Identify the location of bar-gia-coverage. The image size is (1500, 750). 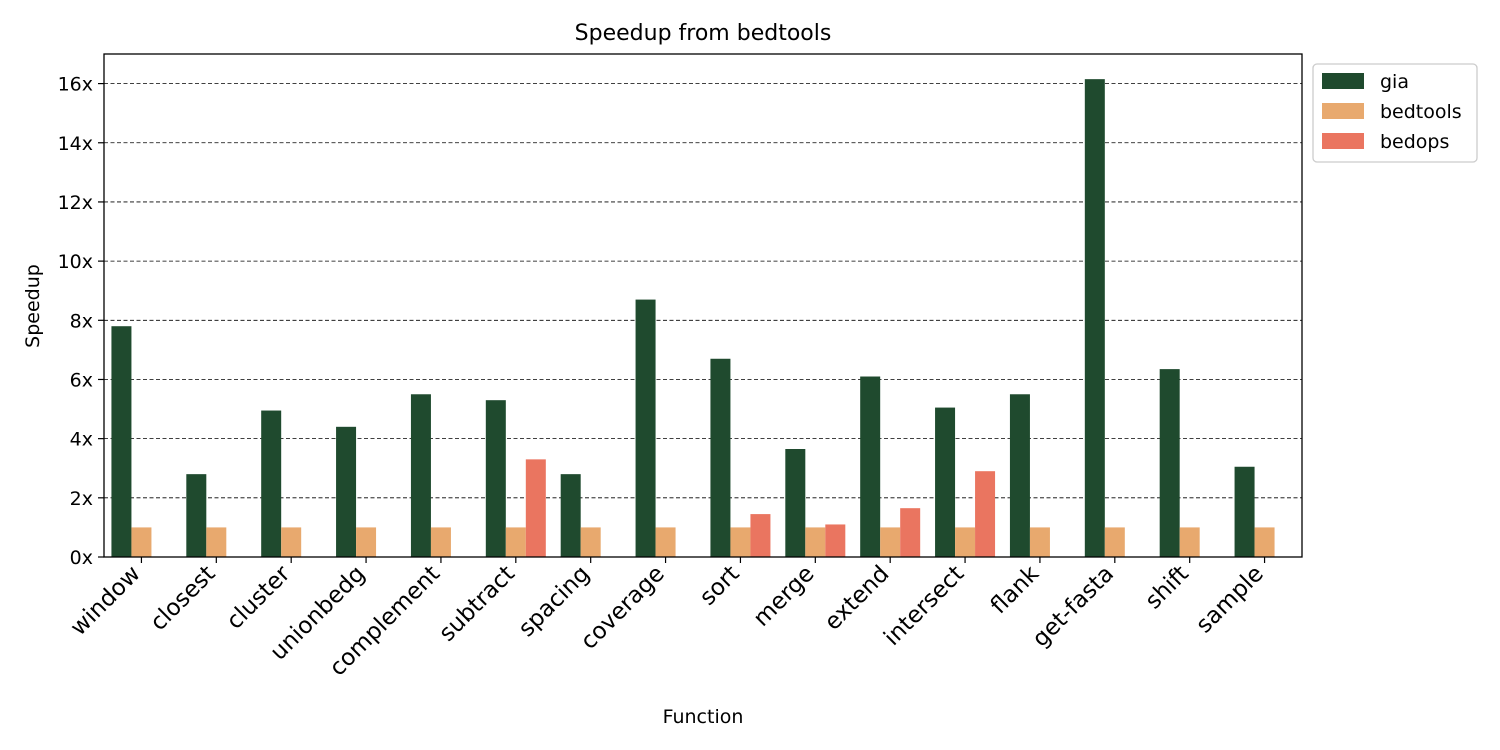
(645, 428).